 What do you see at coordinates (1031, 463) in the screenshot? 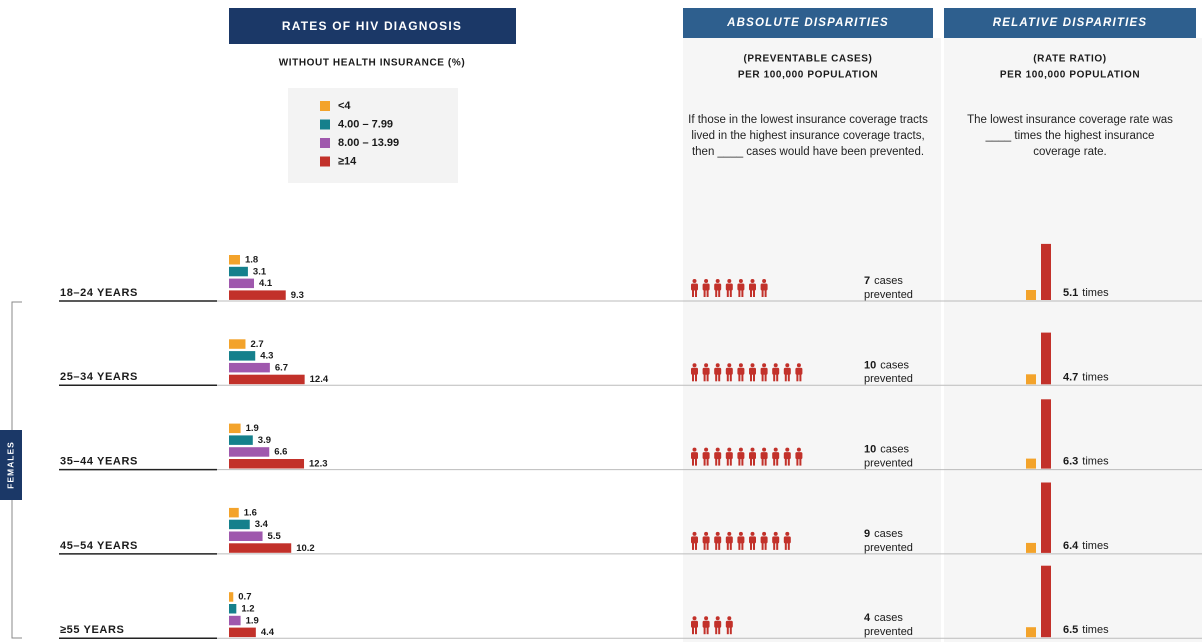
I see `base-square` at bounding box center [1031, 463].